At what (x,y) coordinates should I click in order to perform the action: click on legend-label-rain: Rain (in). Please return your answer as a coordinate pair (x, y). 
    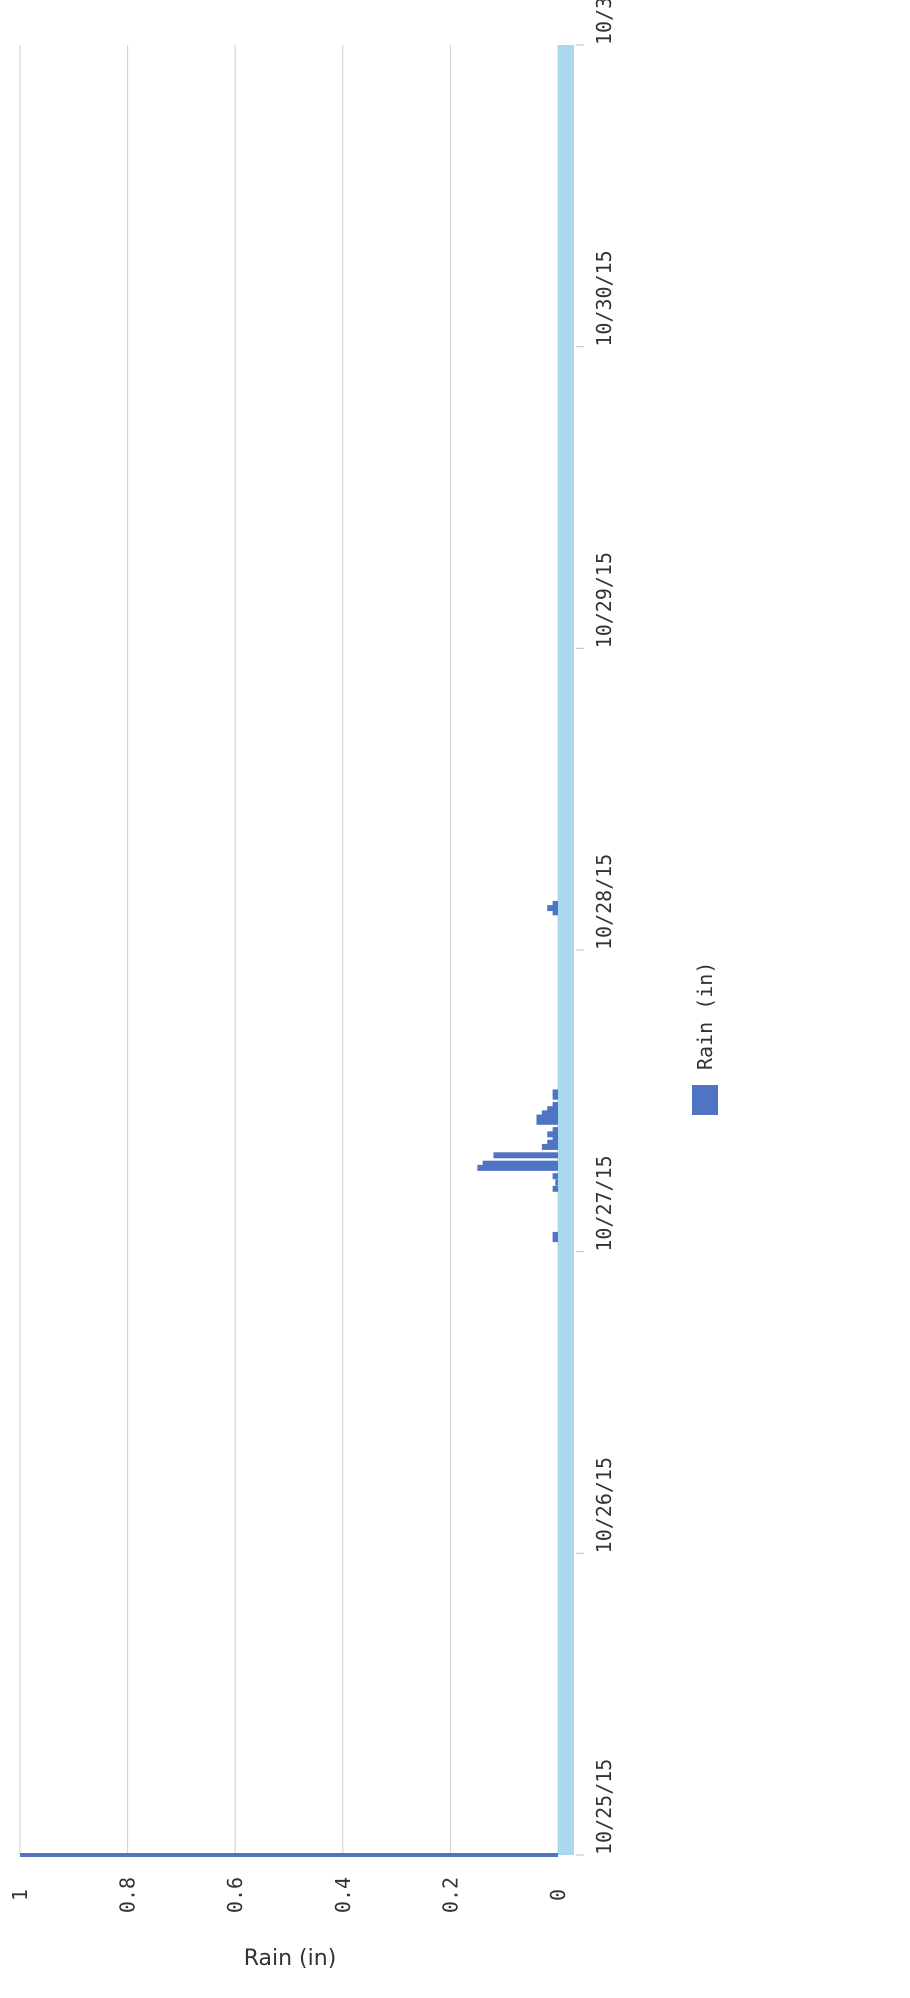
    Looking at the image, I should click on (705, 1016).